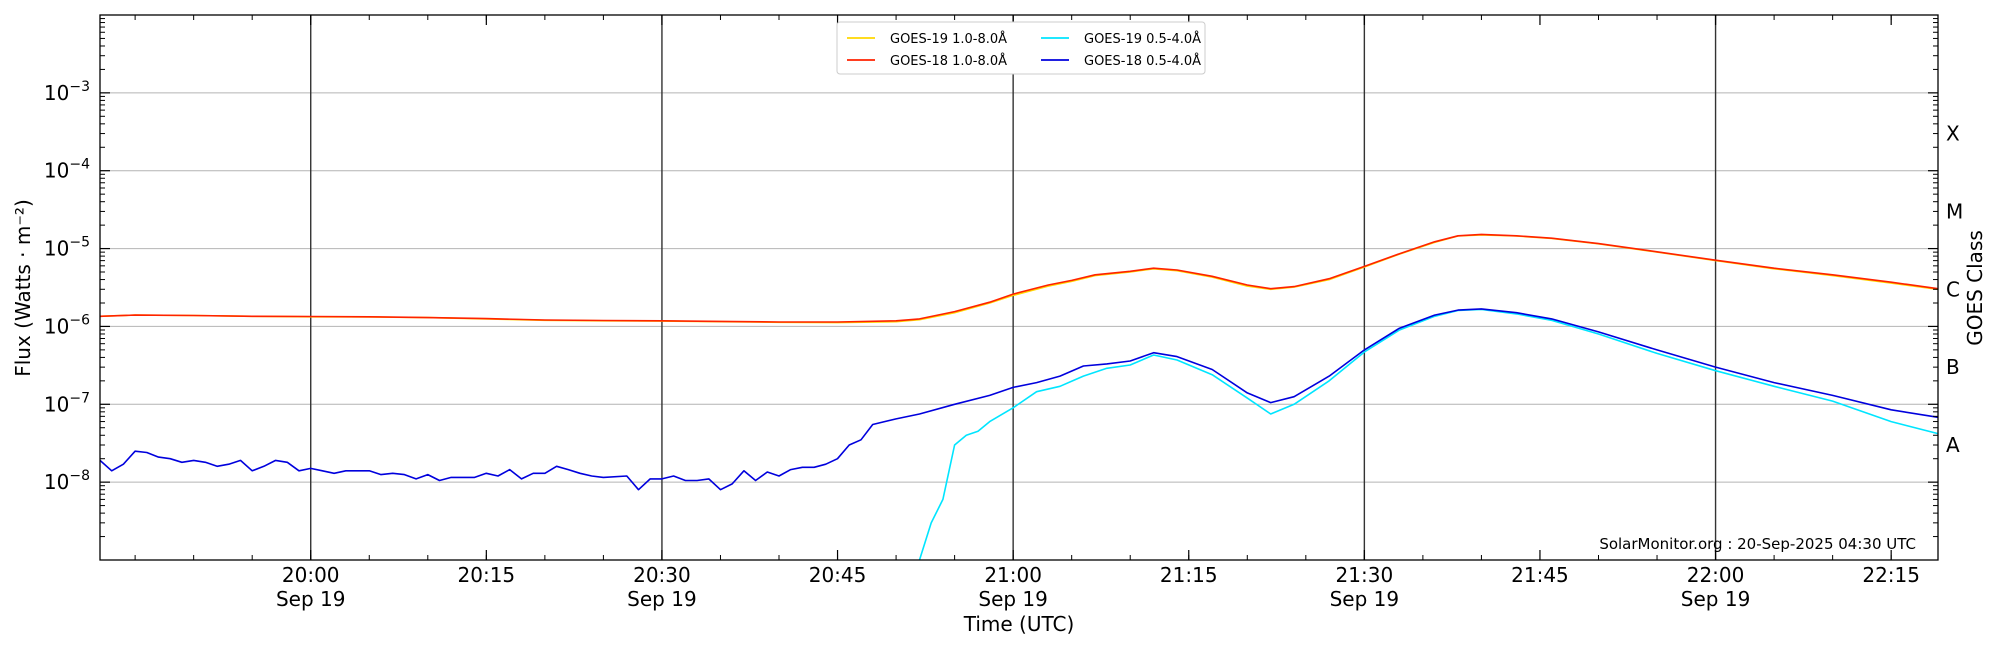 Image resolution: width=2000 pixels, height=650 pixels. Describe the element at coordinates (1013, 575) in the screenshot. I see `x-tick-label: 21:00` at that location.